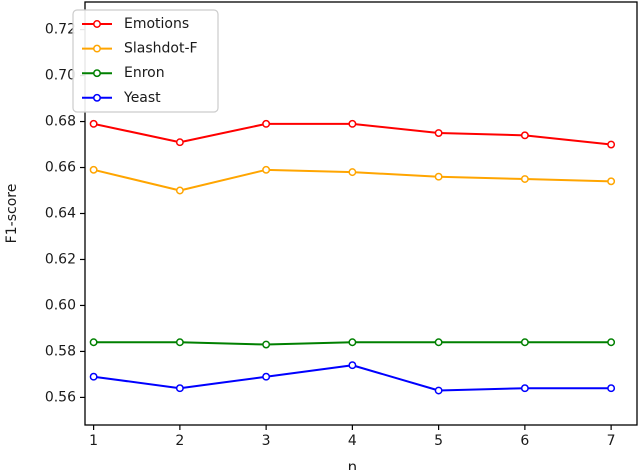 The width and height of the screenshot is (640, 470). I want to click on legend-label-enron: Enron, so click(144, 73).